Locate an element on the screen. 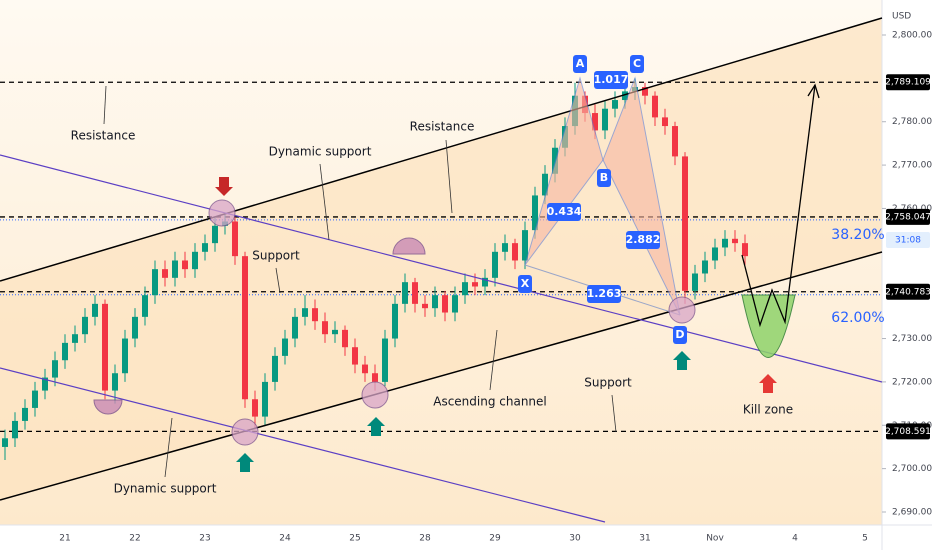  projection is located at coordinates (778, 206).